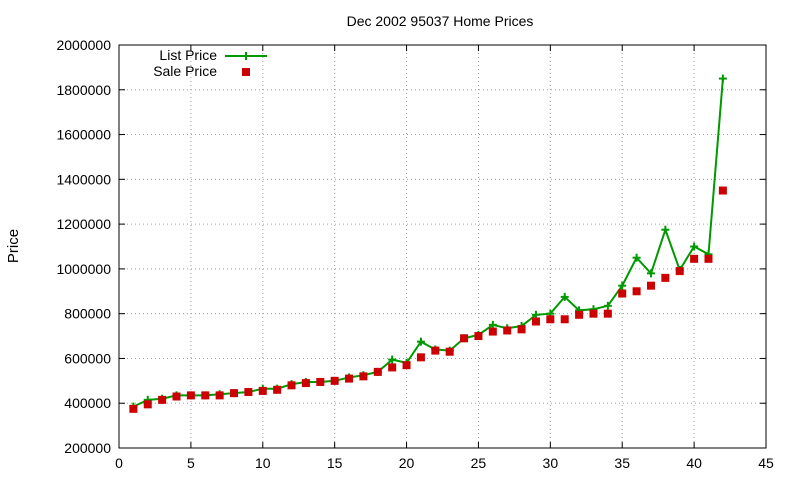 Image resolution: width=800 pixels, height=480 pixels. Describe the element at coordinates (119, 463) in the screenshot. I see `x-tick-label: 0` at that location.